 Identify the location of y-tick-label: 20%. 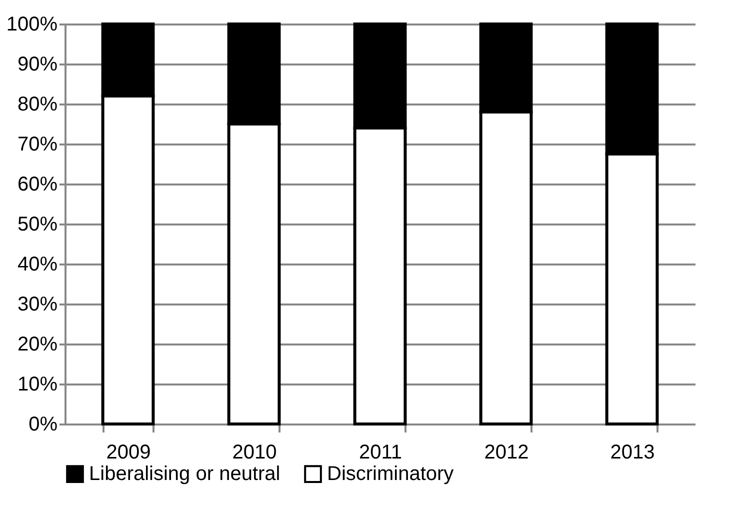
(37, 345).